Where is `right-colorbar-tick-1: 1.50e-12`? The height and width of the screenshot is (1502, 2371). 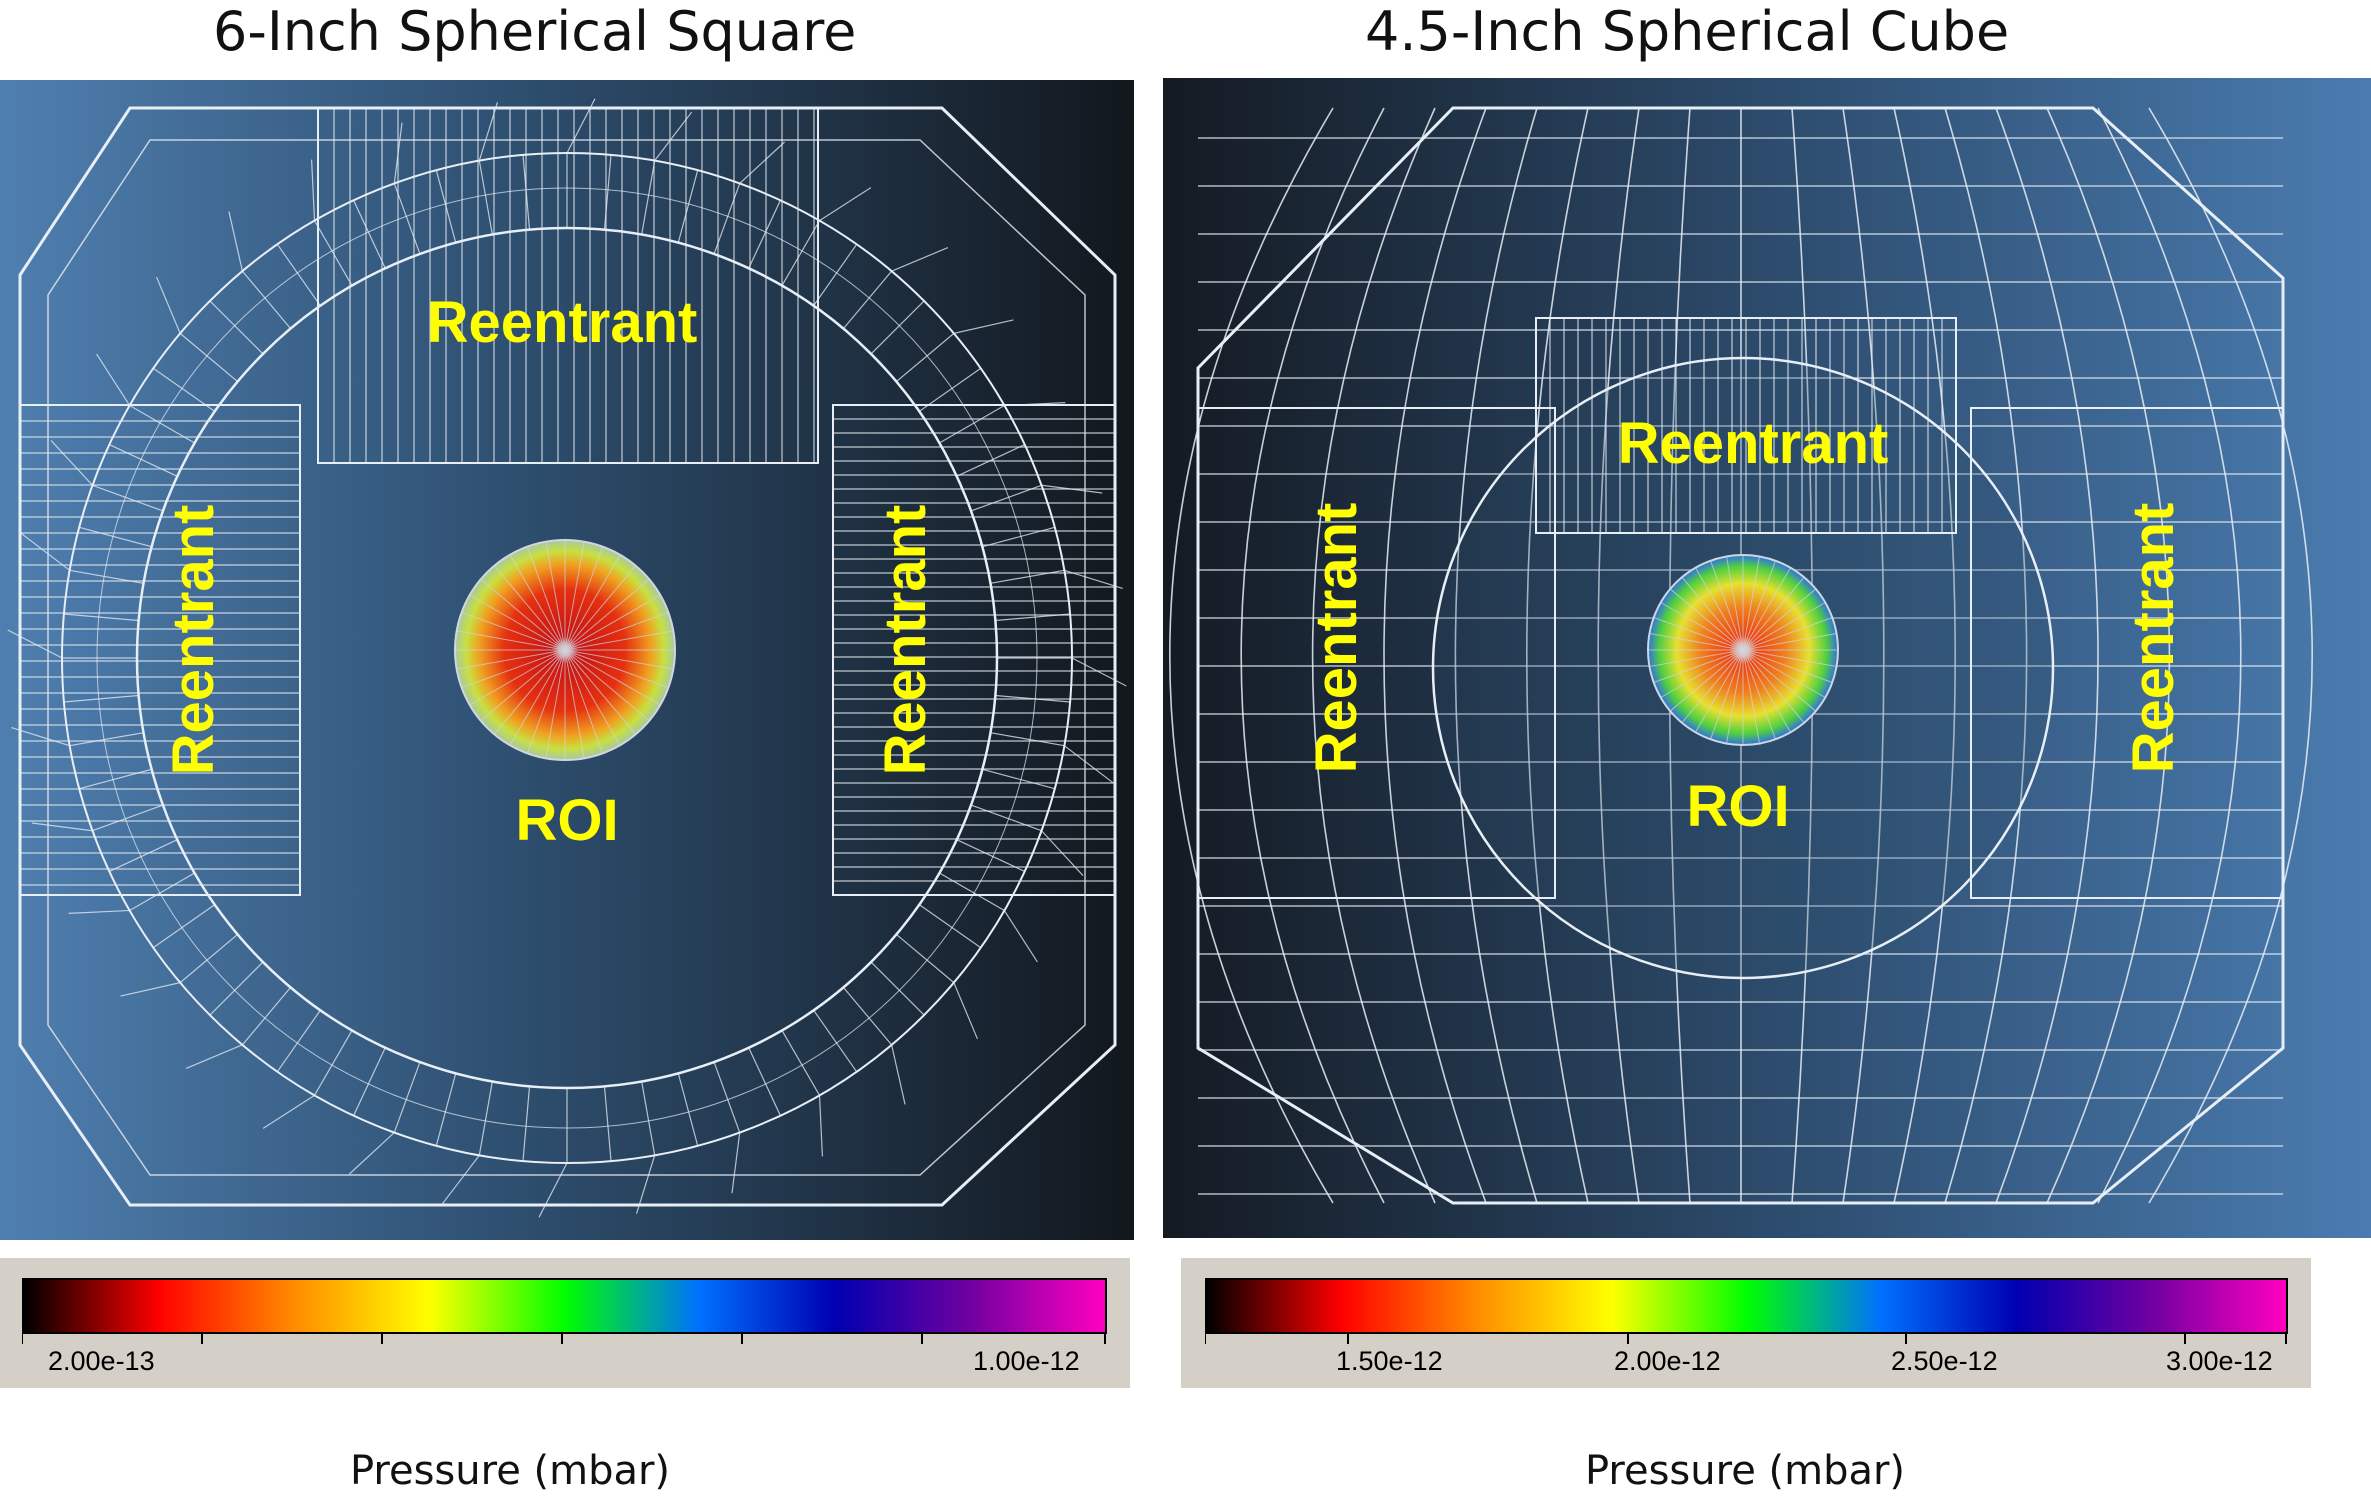
right-colorbar-tick-1: 1.50e-12 is located at coordinates (1389, 1361).